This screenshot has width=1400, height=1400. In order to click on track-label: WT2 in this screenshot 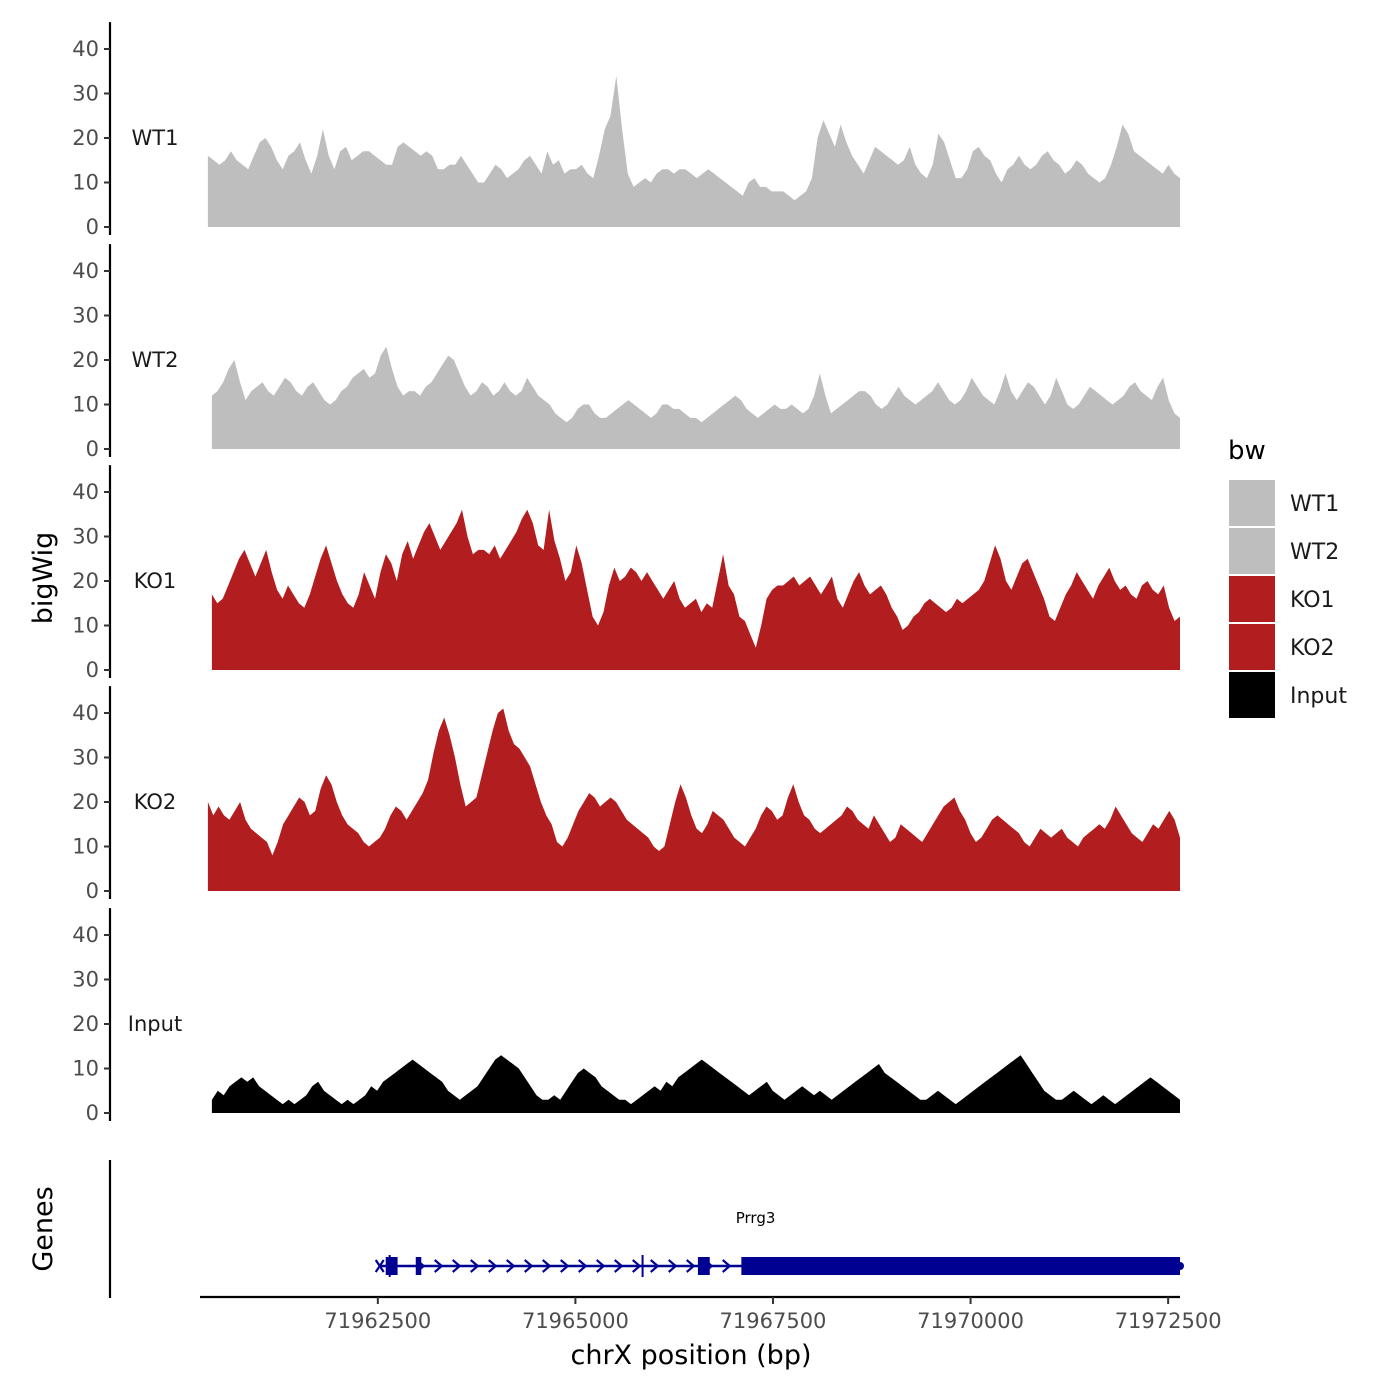, I will do `click(155, 360)`.